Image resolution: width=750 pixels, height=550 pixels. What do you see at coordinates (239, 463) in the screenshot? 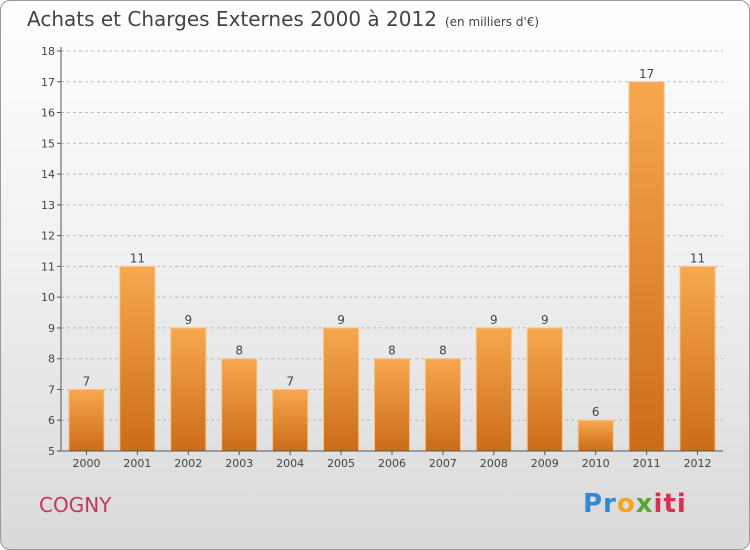
I see `x-tick-label-2003: 2003` at bounding box center [239, 463].